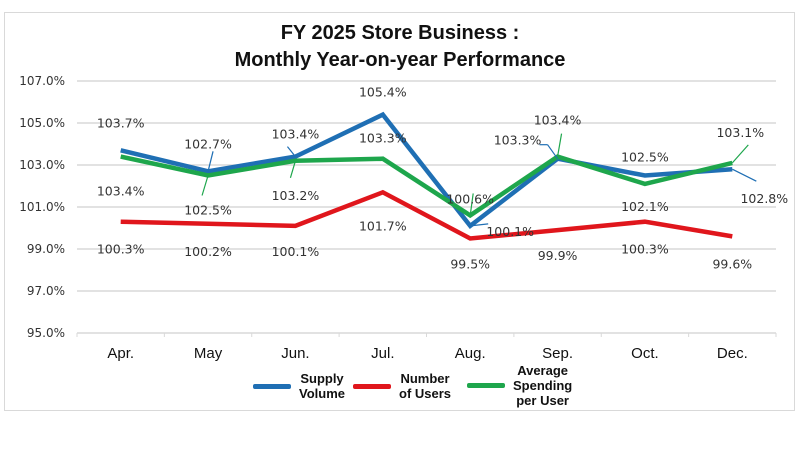  I want to click on data-label: 103.2%, so click(296, 195).